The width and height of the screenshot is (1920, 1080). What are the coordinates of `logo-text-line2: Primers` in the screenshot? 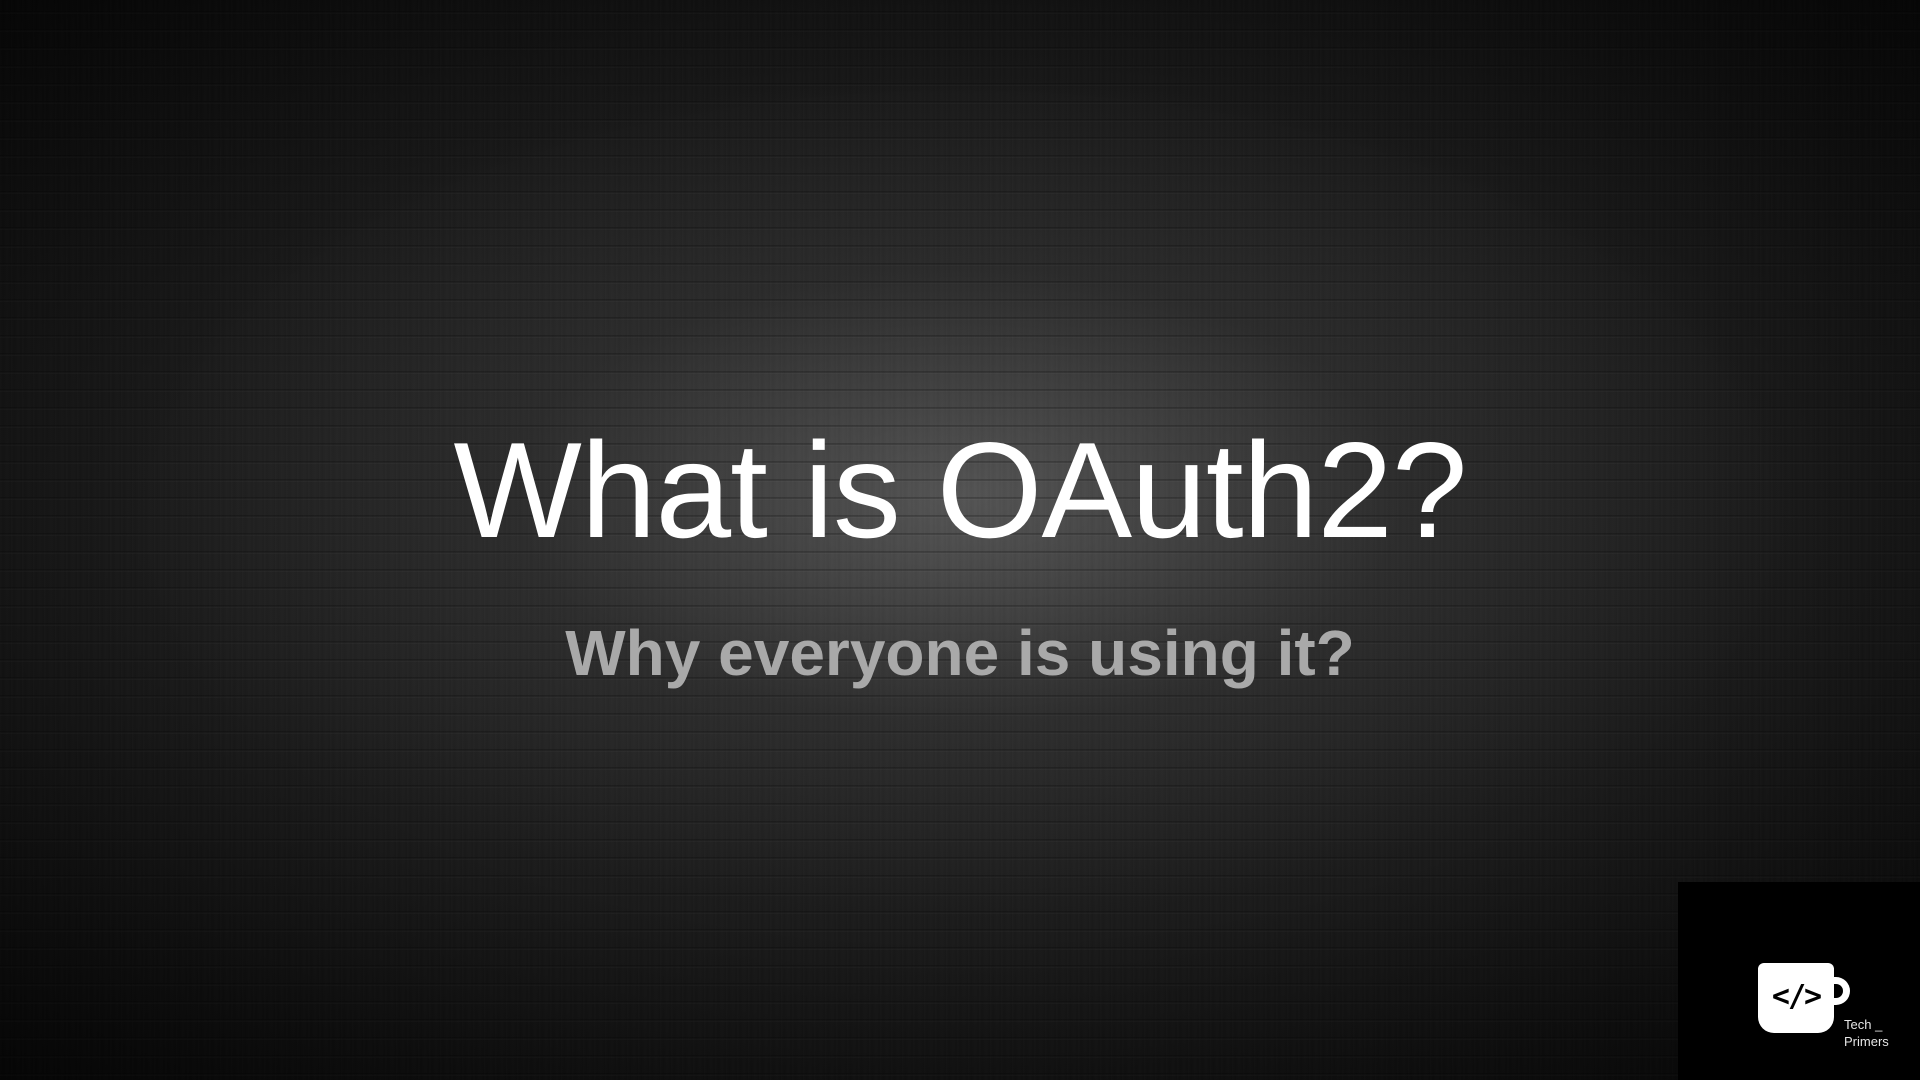 It's located at (1866, 1041).